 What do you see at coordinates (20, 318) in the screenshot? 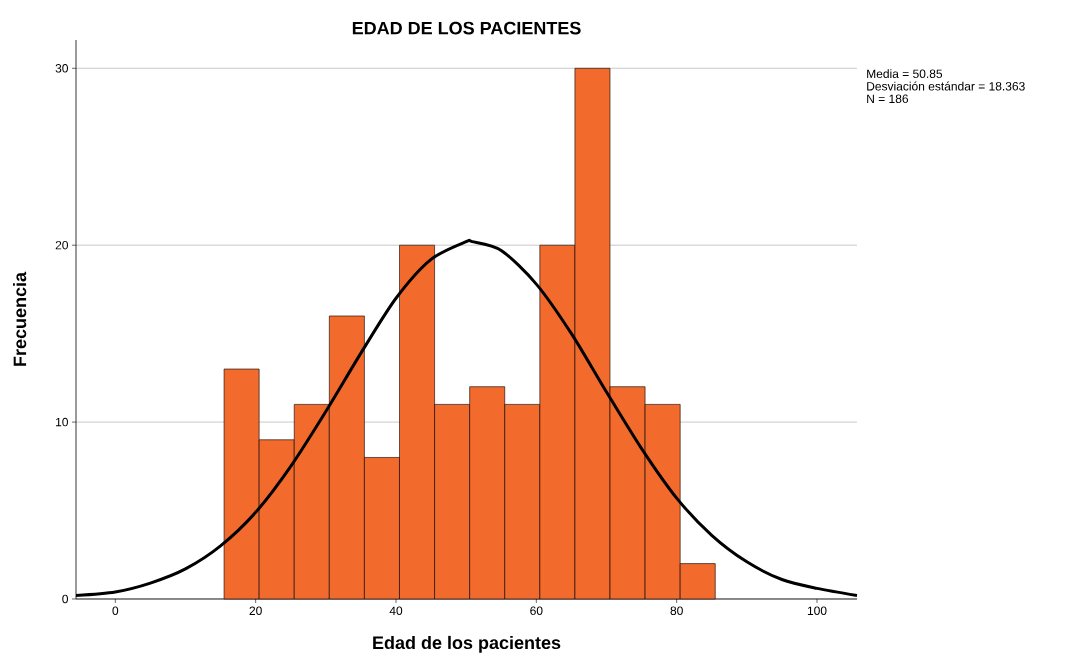
I see `y-axis-title: Frecuencia` at bounding box center [20, 318].